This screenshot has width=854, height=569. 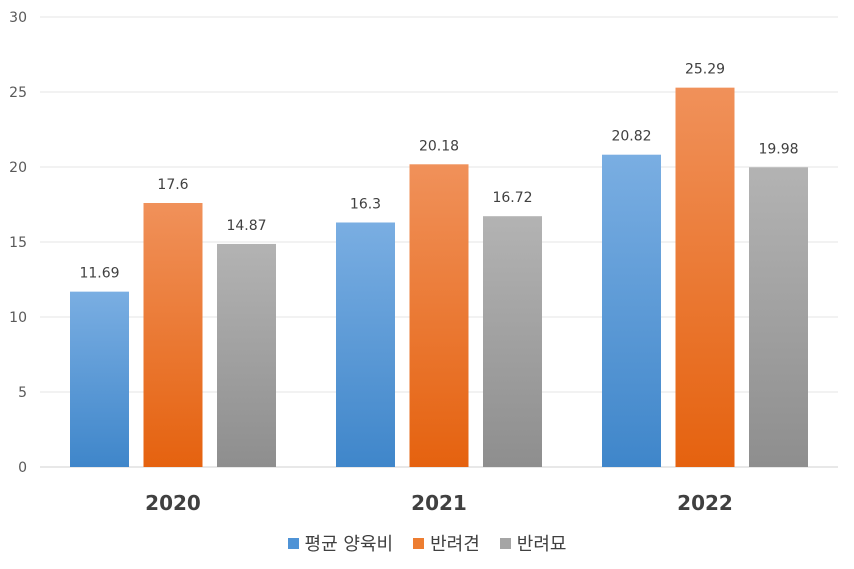 I want to click on data-label-2021-series-2: 16.72, so click(x=512, y=198).